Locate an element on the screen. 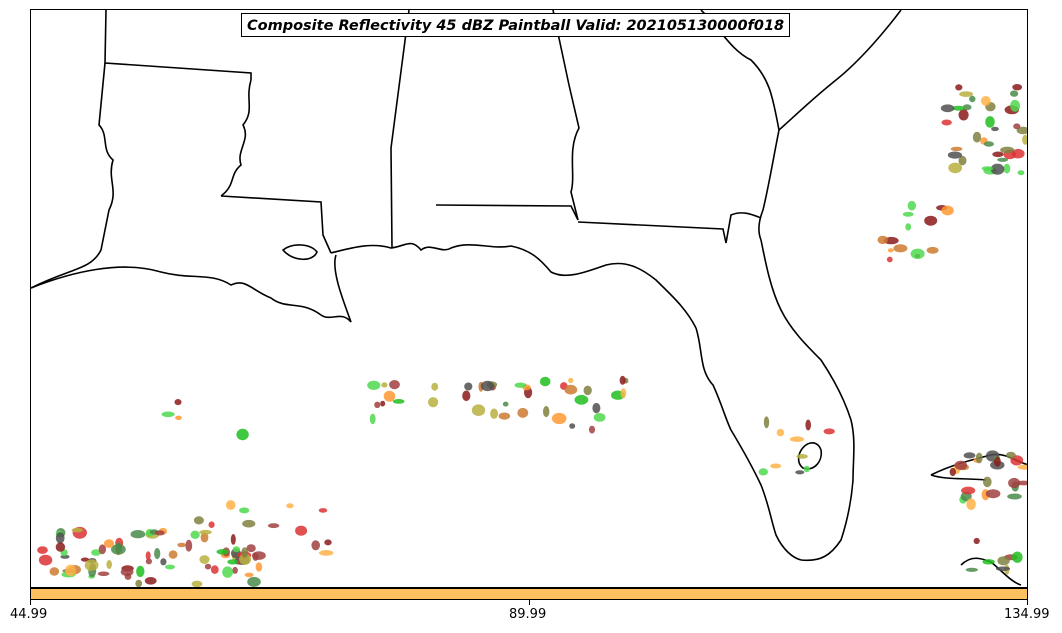  florida-big-bend is located at coordinates (748, 444).